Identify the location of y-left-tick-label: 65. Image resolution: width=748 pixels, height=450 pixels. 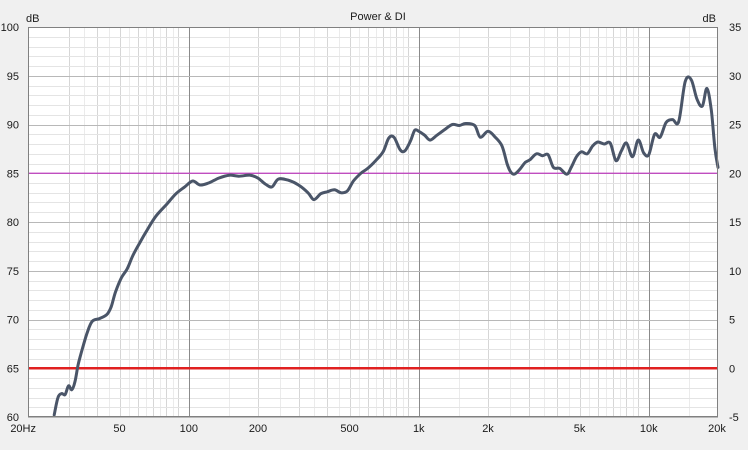
(13, 369).